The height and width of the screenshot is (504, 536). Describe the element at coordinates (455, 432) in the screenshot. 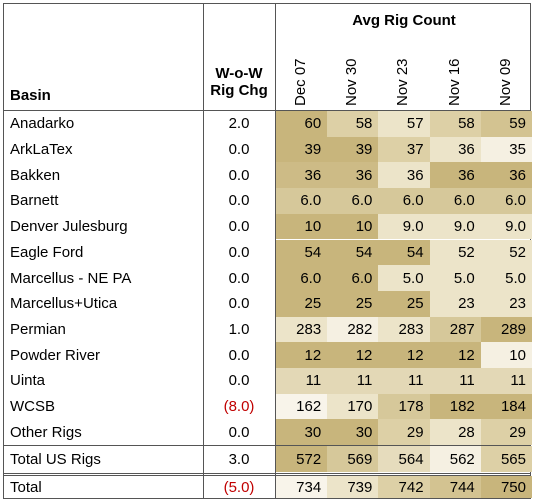

I see `count-cell: 28` at that location.